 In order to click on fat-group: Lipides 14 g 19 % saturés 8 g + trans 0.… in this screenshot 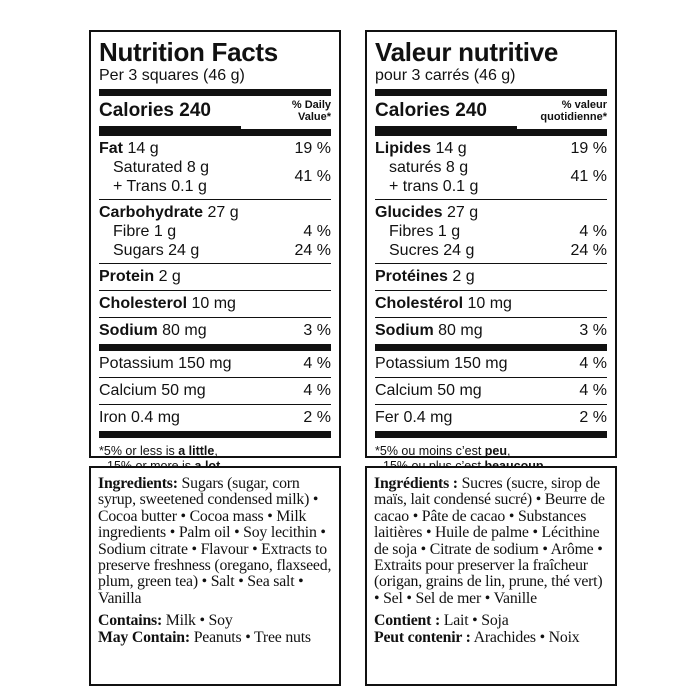, I will do `click(491, 167)`.